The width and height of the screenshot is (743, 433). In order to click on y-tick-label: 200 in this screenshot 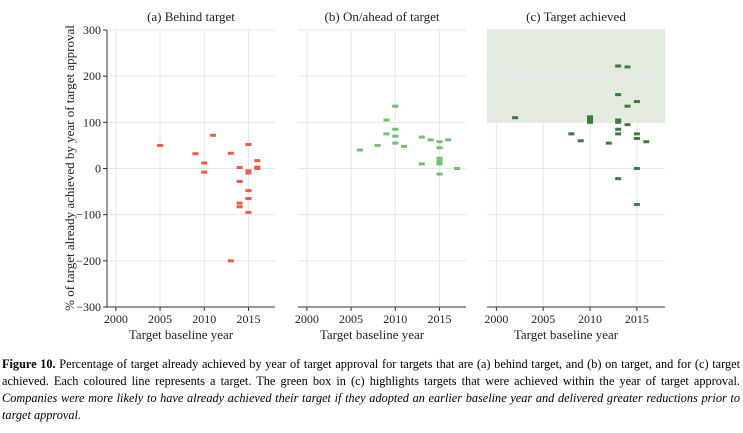, I will do `click(92, 76)`.